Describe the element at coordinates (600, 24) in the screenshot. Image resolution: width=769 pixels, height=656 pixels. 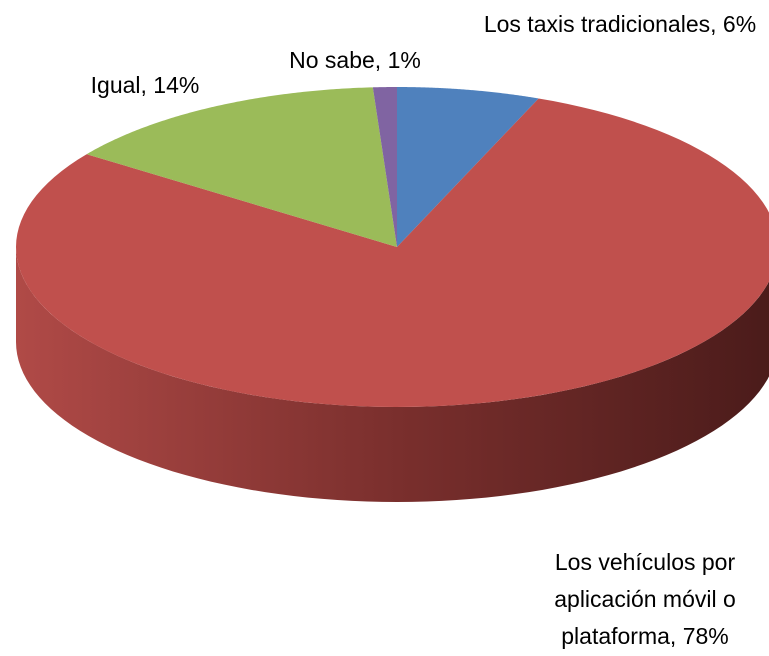
I see `category: Los taxis tradicionales,` at that location.